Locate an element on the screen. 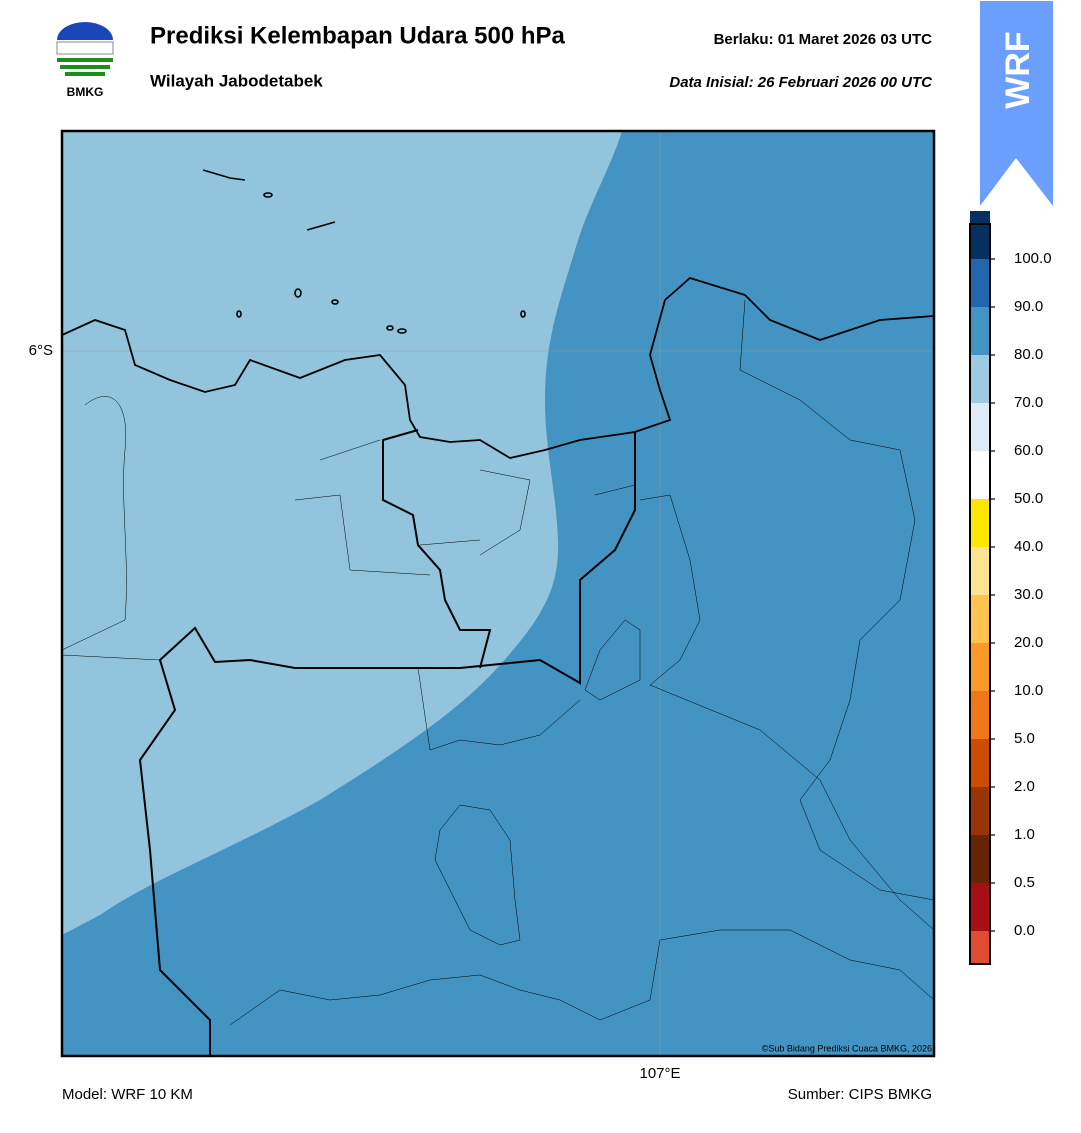 This screenshot has width=1081, height=1133. subtitle: Wilayah Jabodetabek is located at coordinates (236, 80).